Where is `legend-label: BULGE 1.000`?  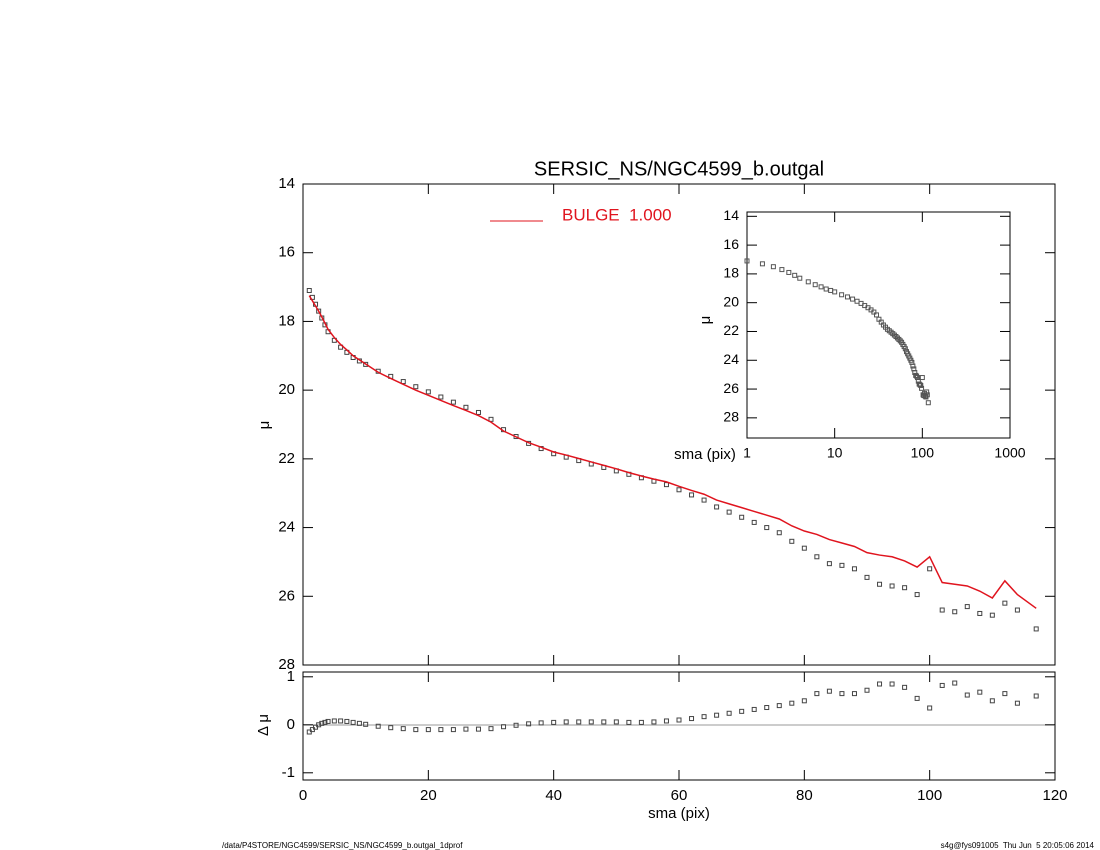
legend-label: BULGE 1.000 is located at coordinates (617, 214).